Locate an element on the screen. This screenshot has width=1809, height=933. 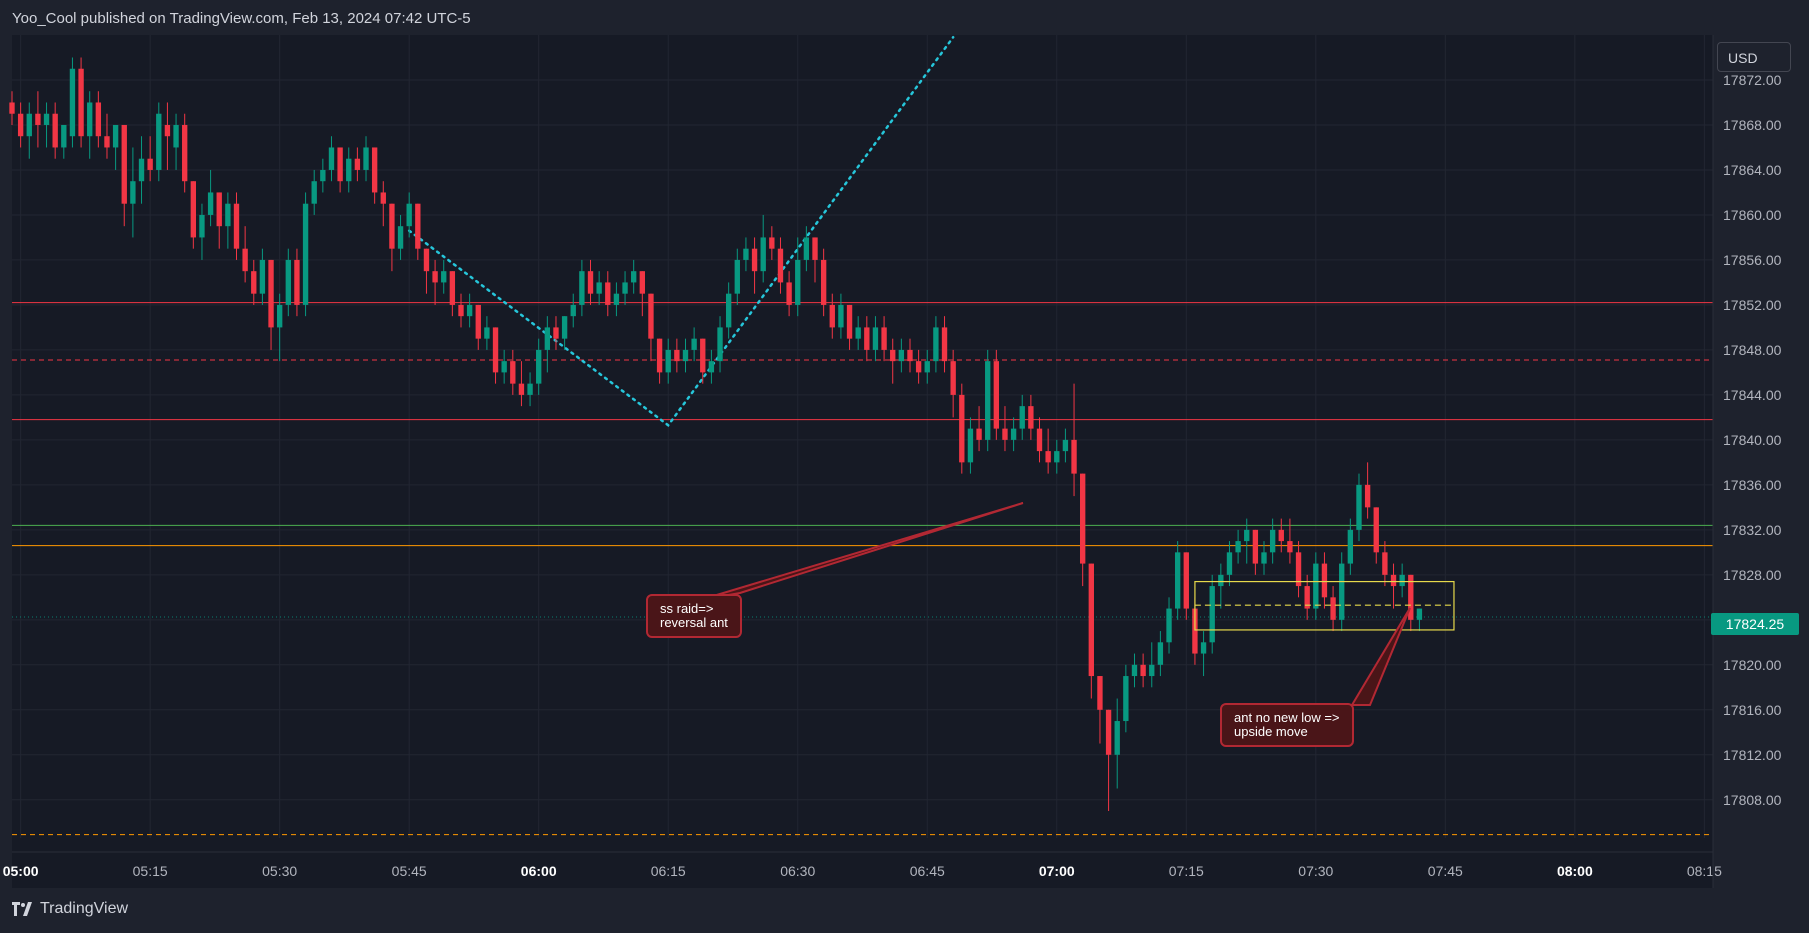
currency-button: USD is located at coordinates (1754, 57).